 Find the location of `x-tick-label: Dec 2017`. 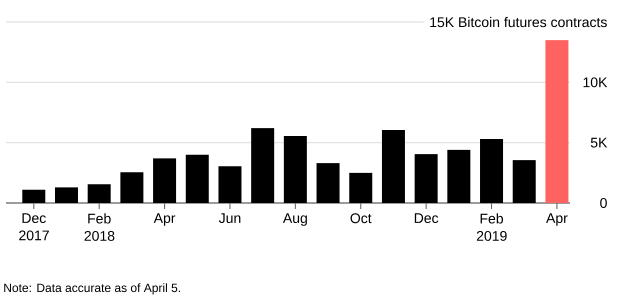

x-tick-label: Dec 2017 is located at coordinates (34, 226).